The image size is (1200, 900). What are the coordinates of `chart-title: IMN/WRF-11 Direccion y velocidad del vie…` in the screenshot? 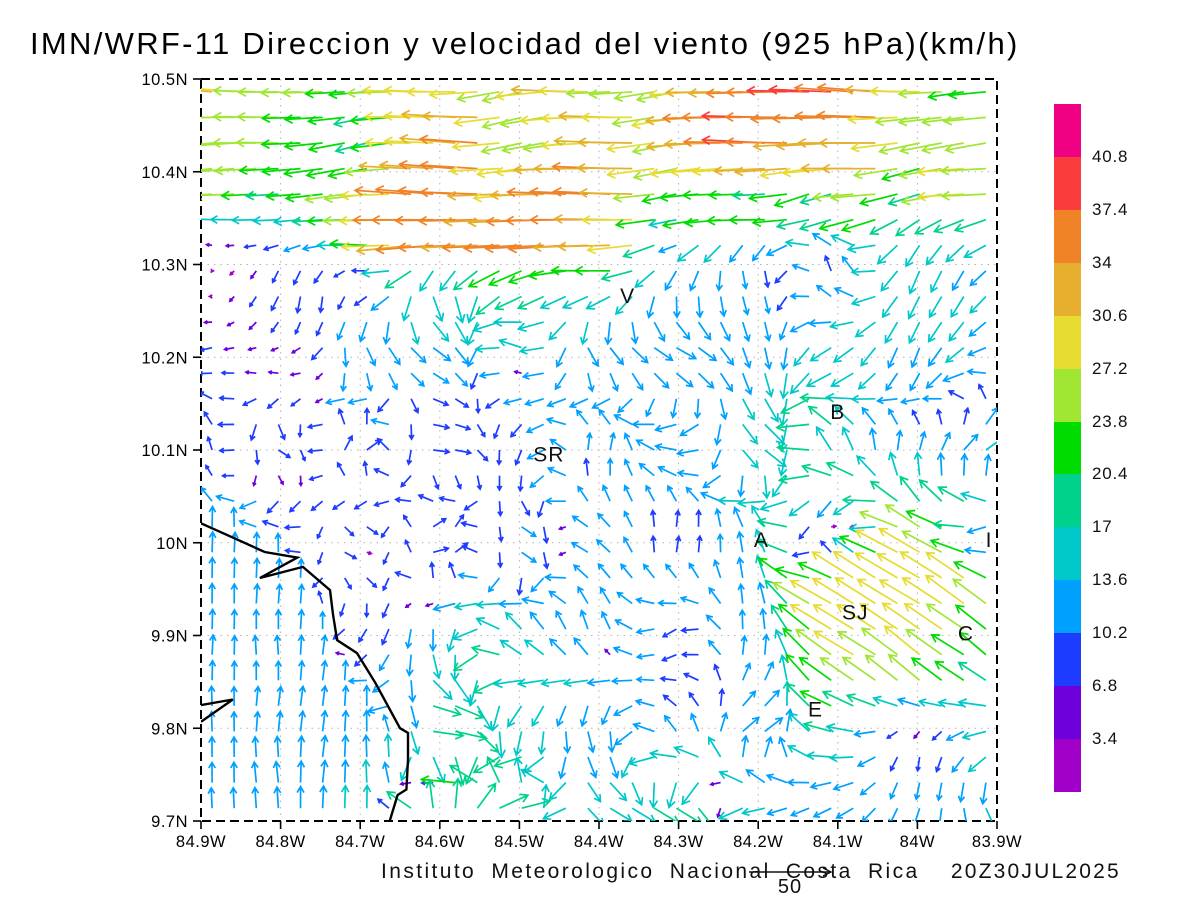 It's located at (525, 43).